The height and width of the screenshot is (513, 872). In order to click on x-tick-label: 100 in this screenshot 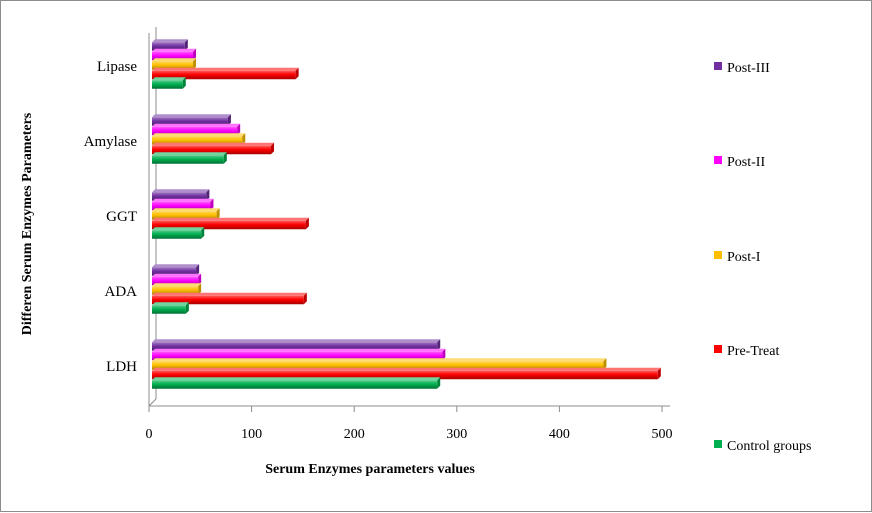, I will do `click(251, 434)`.